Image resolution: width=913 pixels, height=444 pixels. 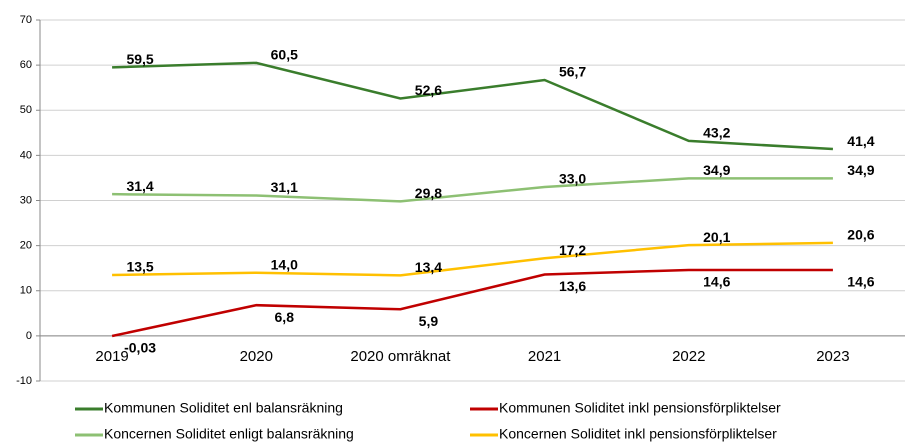 What do you see at coordinates (111, 356) in the screenshot?
I see `x-tick-label: 2019` at bounding box center [111, 356].